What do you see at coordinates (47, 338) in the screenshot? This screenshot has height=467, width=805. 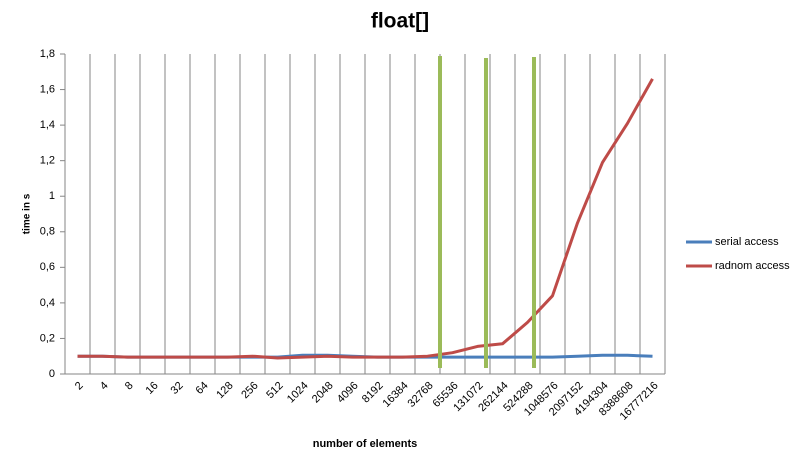 I see `y-tick-label: 0,2` at bounding box center [47, 338].